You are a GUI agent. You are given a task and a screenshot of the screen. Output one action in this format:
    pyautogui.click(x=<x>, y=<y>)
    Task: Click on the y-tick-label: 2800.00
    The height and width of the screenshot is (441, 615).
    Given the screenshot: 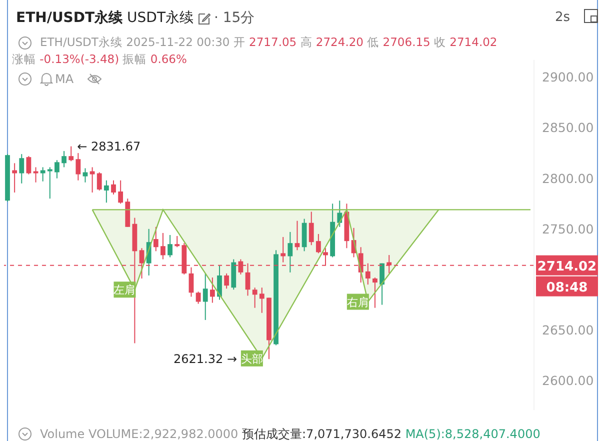 What is the action you would take?
    pyautogui.click(x=568, y=178)
    